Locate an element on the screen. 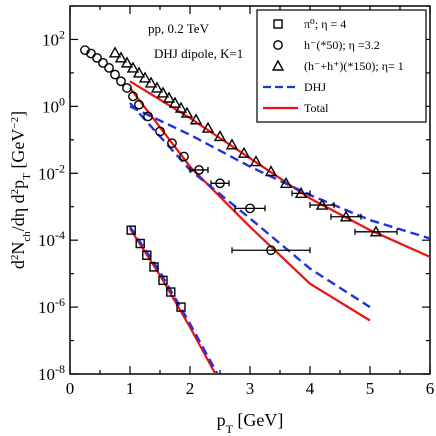 The image size is (436, 436). legend-label: Total is located at coordinates (316, 108).